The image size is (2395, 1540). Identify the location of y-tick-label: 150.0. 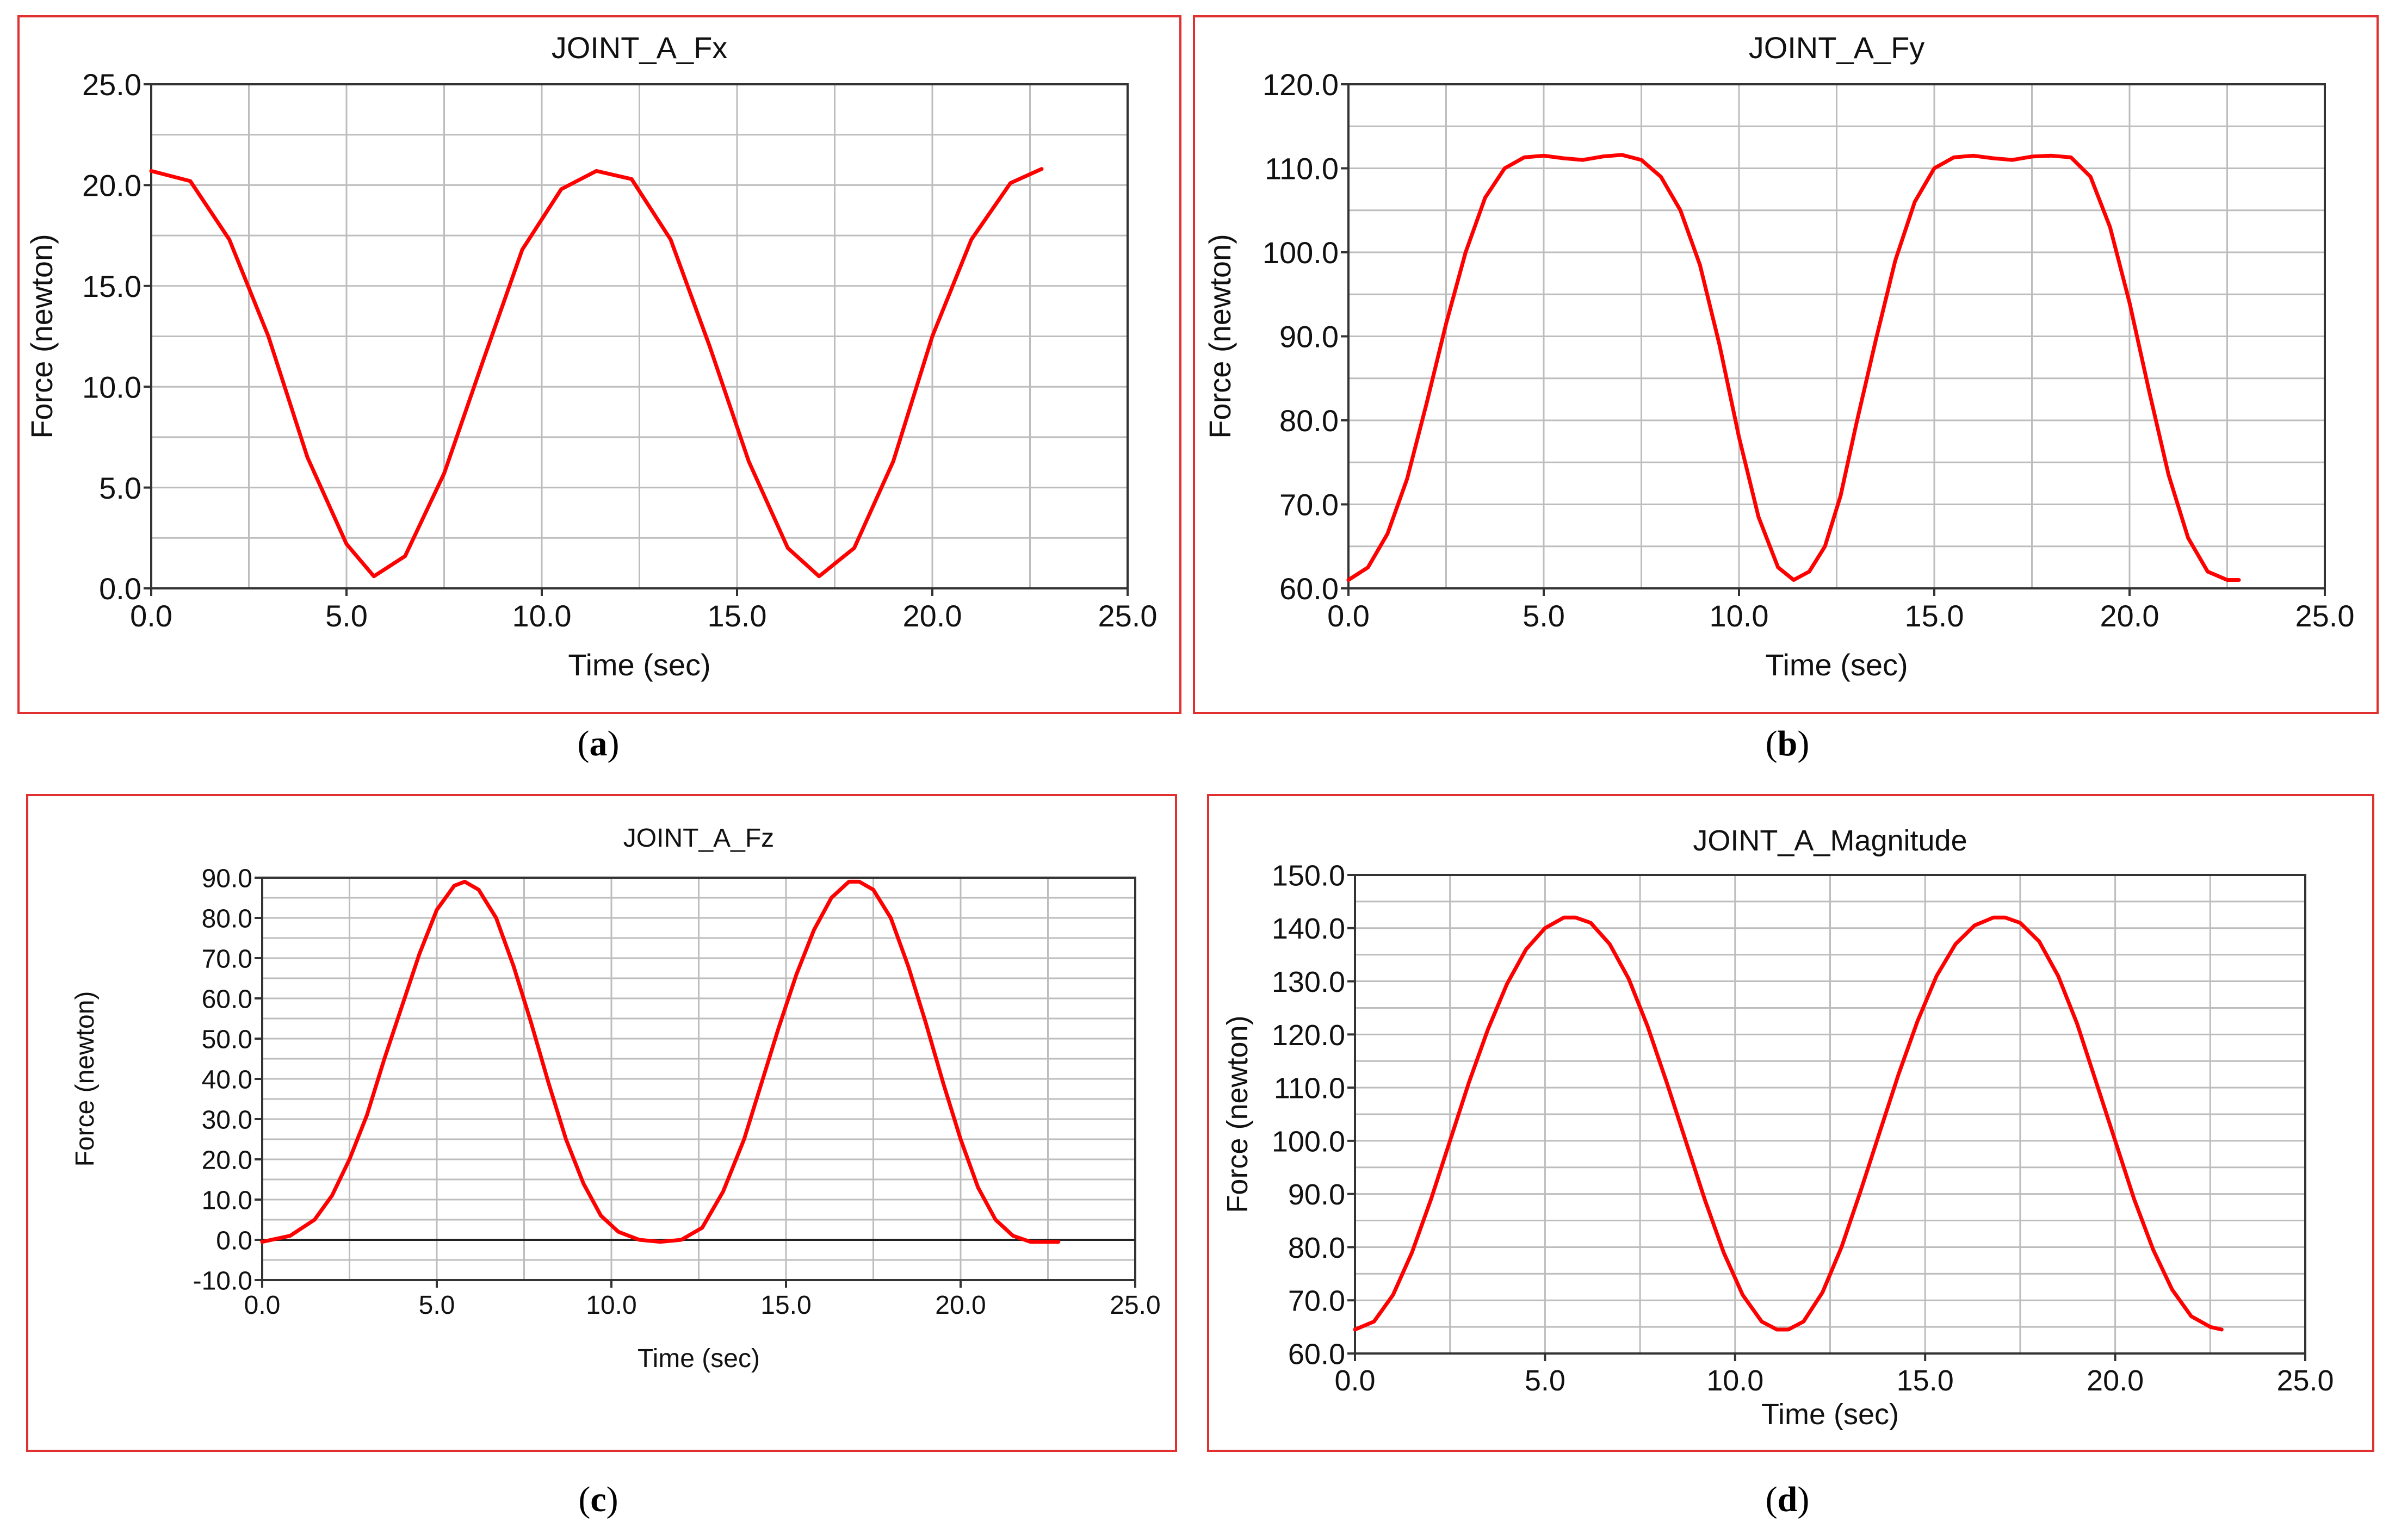
(1308, 875).